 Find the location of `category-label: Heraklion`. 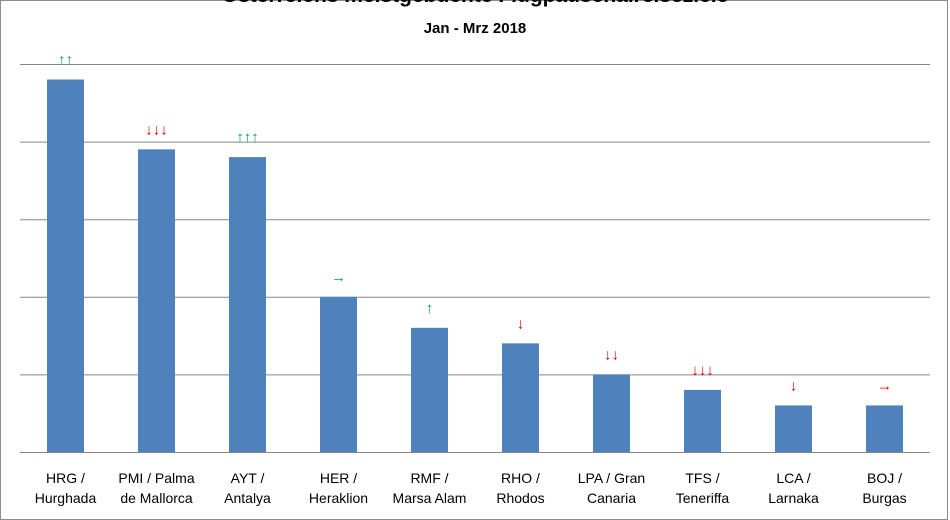

category-label: Heraklion is located at coordinates (338, 498).